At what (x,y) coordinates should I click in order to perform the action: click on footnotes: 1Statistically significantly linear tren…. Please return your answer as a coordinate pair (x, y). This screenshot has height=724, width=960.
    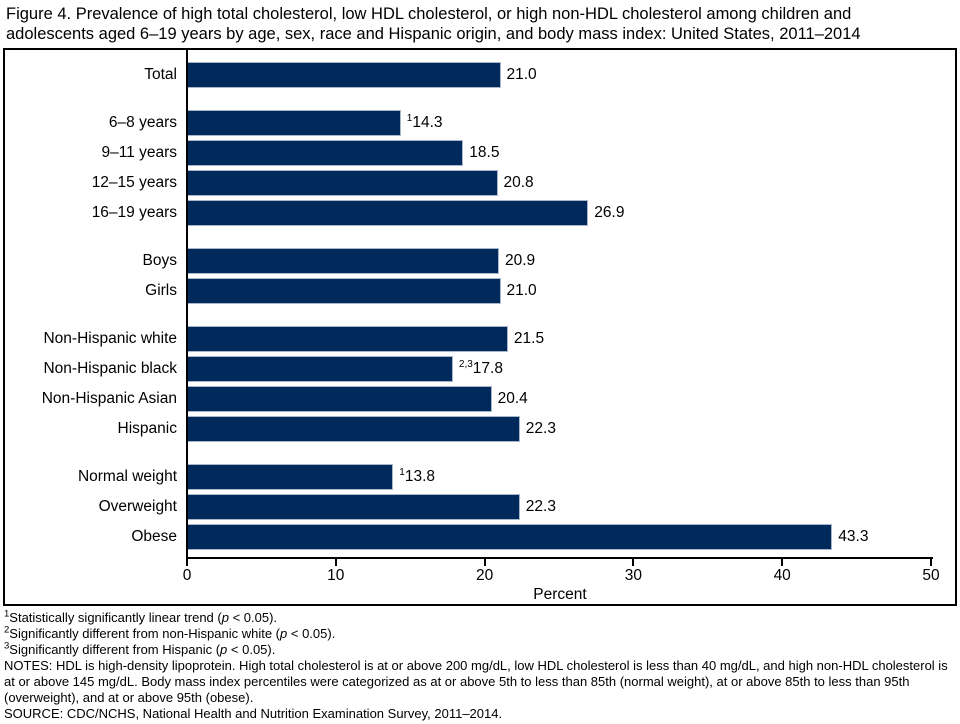
    Looking at the image, I should click on (479, 633).